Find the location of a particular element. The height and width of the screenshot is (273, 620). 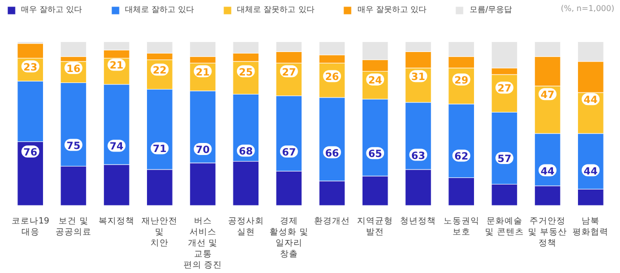

x-tick-label: 복지정책 is located at coordinates (116, 221).